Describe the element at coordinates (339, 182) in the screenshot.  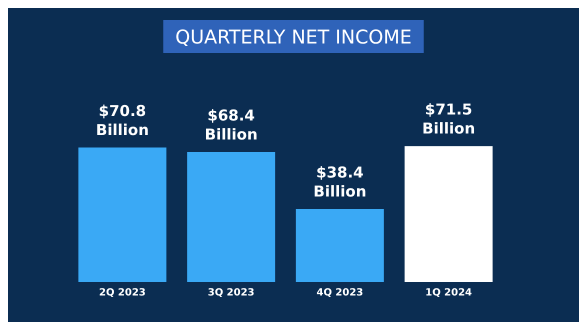
I see `data-label: $38.4 Billion` at that location.